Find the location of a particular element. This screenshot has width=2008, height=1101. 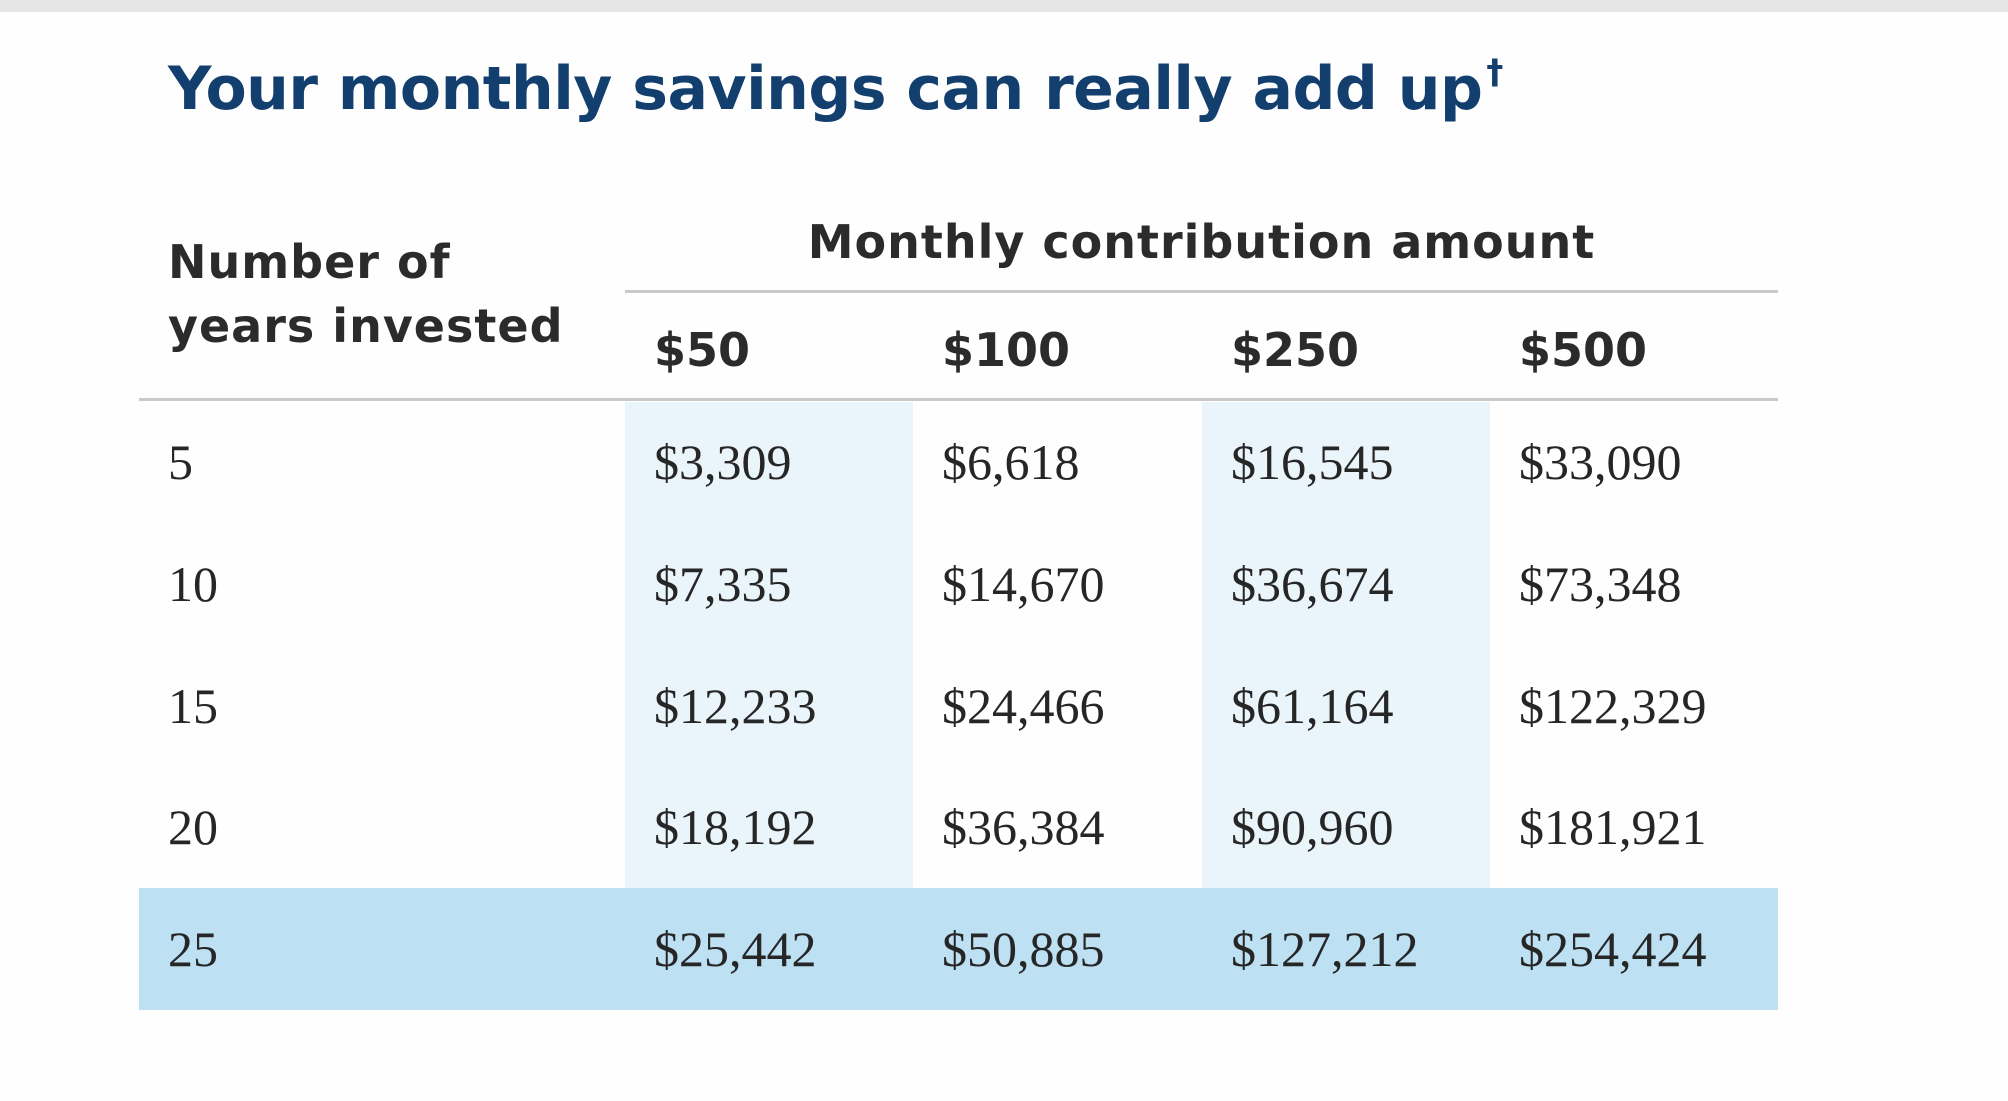

column-header-50: $50 is located at coordinates (702, 350).